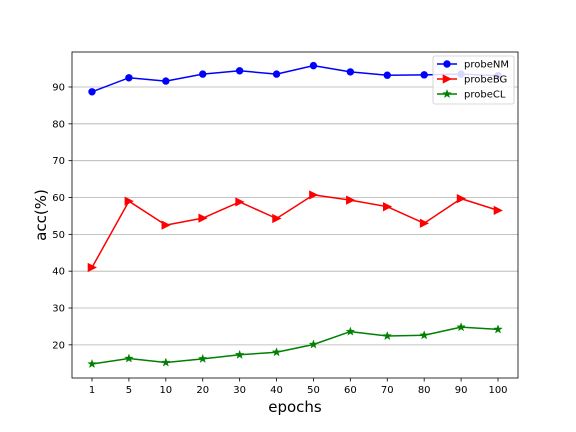 The width and height of the screenshot is (576, 432). I want to click on x-tick-label-60: 60, so click(350, 390).